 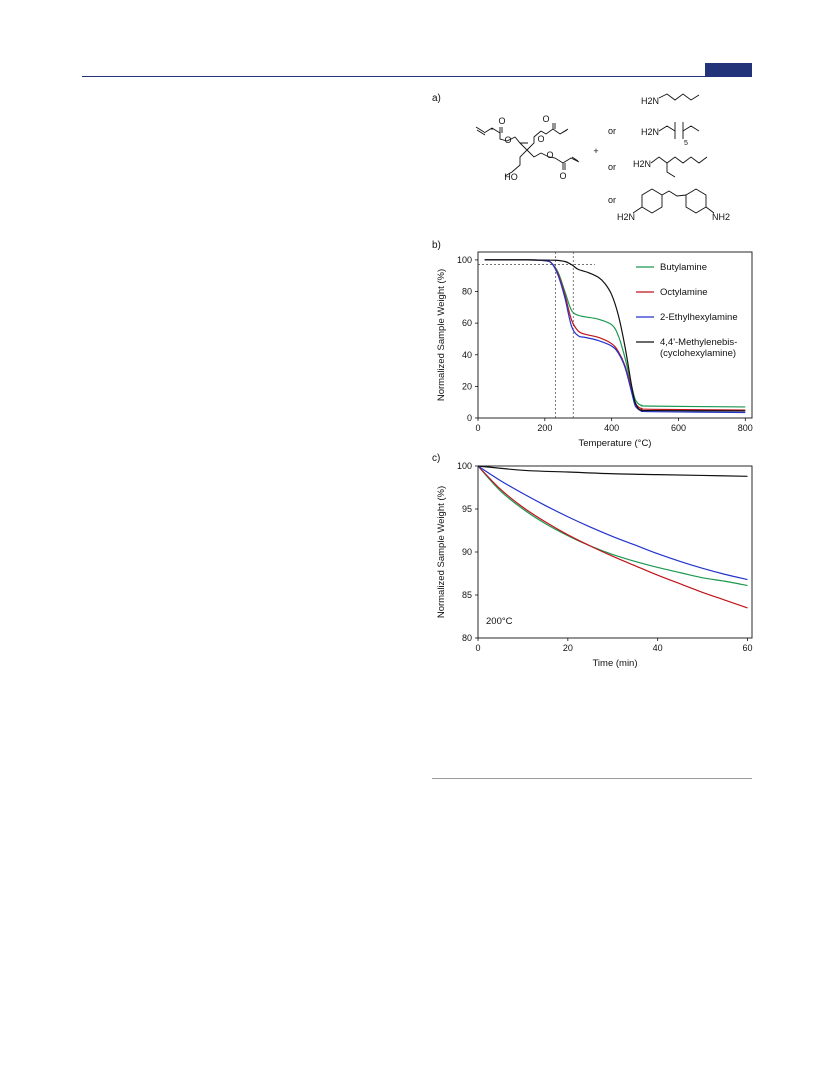 What do you see at coordinates (728, 69) in the screenshot?
I see `header-tab` at bounding box center [728, 69].